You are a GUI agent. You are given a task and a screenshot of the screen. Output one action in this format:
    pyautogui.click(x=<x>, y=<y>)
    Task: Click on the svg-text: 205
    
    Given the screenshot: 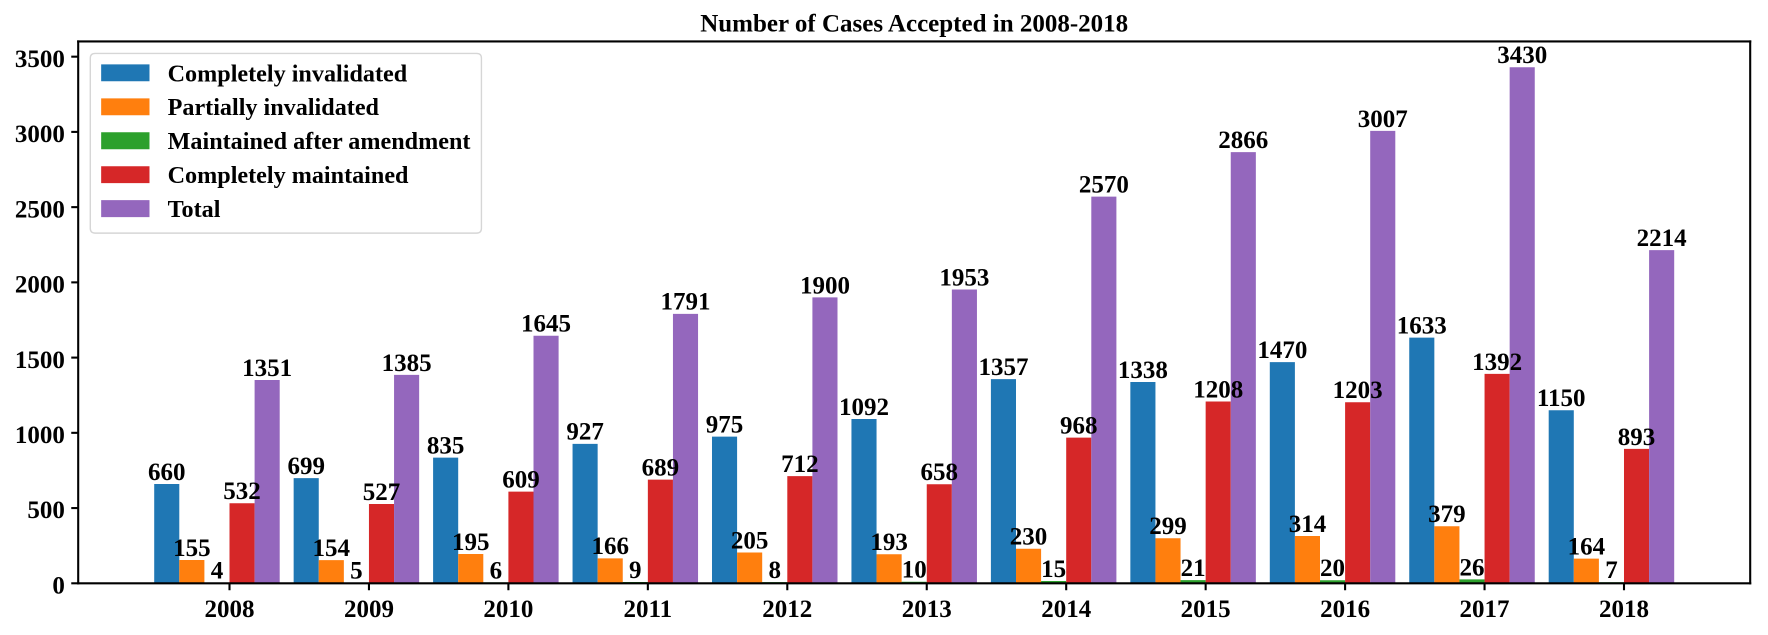 What is the action you would take?
    pyautogui.click(x=750, y=540)
    